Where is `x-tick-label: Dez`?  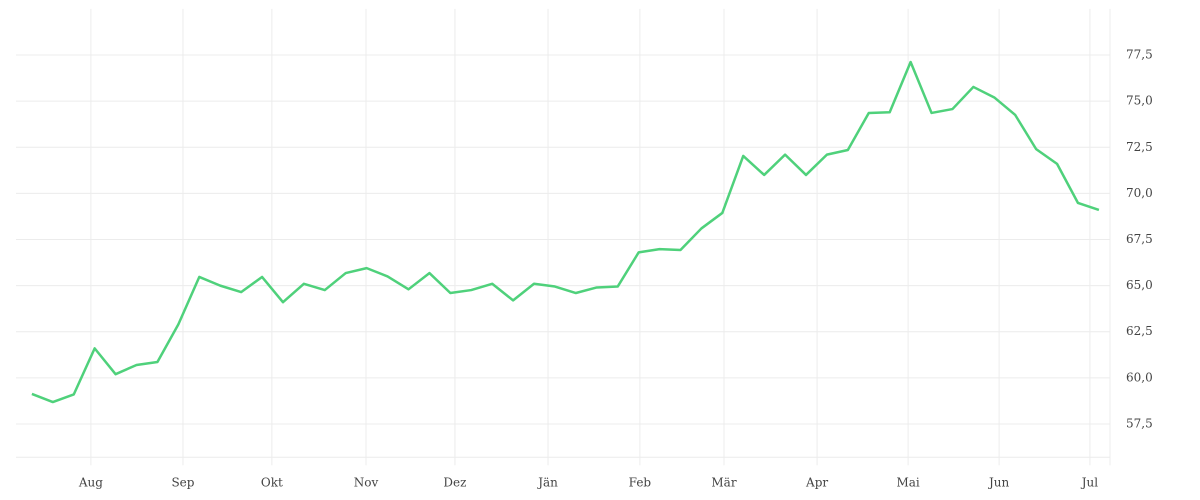 x-tick-label: Dez is located at coordinates (454, 483).